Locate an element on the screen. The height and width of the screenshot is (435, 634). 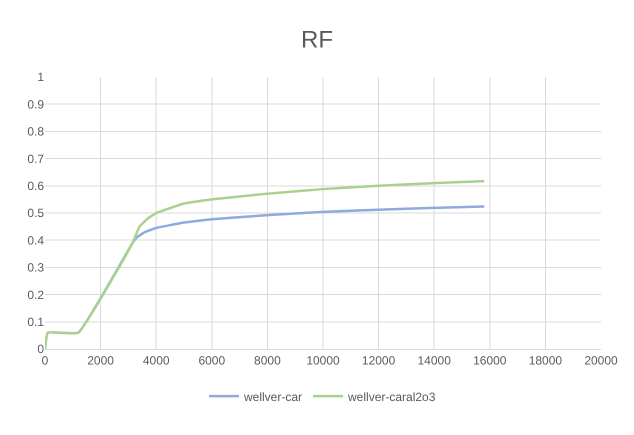
y-tick-label: 0.9 is located at coordinates (35, 104).